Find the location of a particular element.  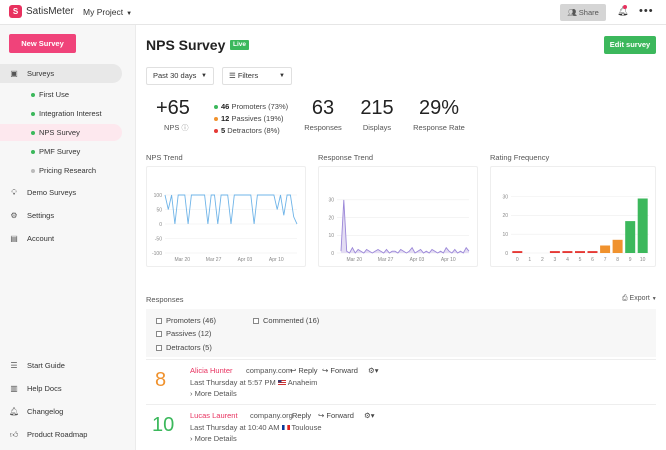

sidebar-survey-pmf: PMF Survey is located at coordinates (61, 151).